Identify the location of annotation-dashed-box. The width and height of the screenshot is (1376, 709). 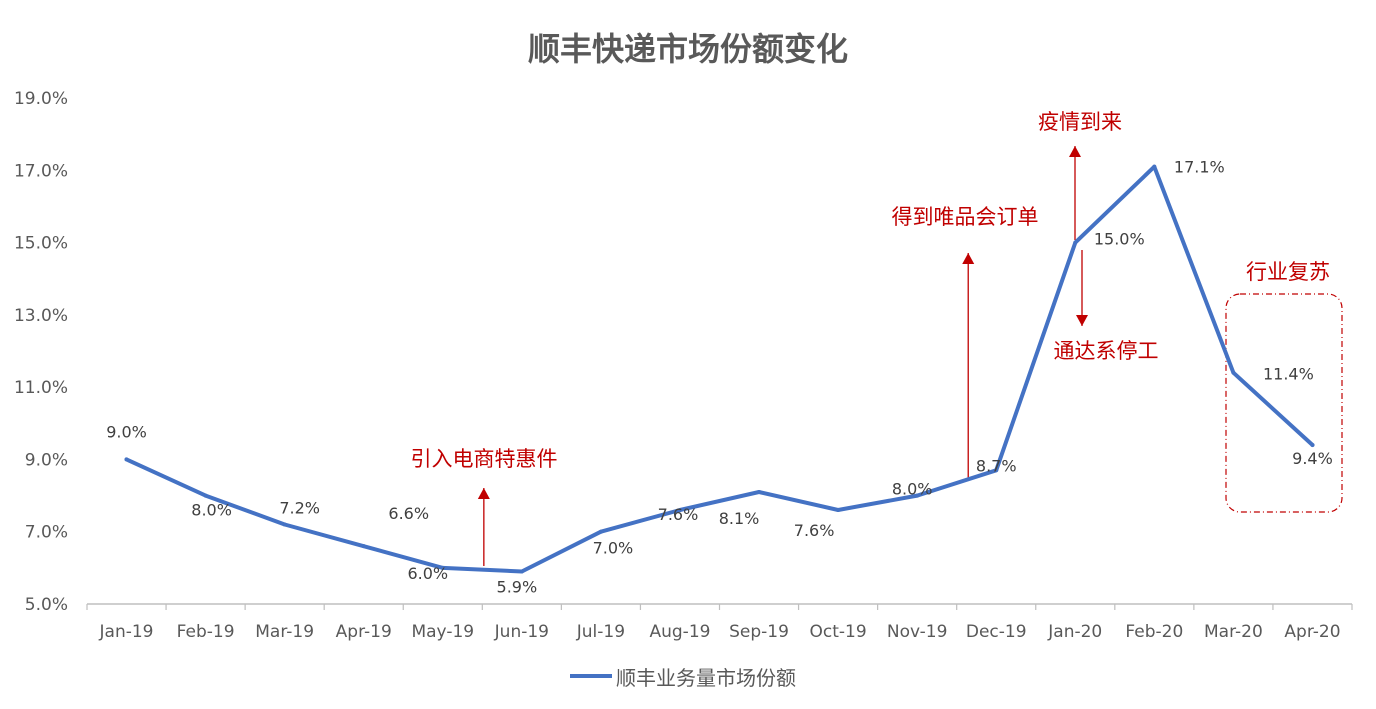
(1284, 403).